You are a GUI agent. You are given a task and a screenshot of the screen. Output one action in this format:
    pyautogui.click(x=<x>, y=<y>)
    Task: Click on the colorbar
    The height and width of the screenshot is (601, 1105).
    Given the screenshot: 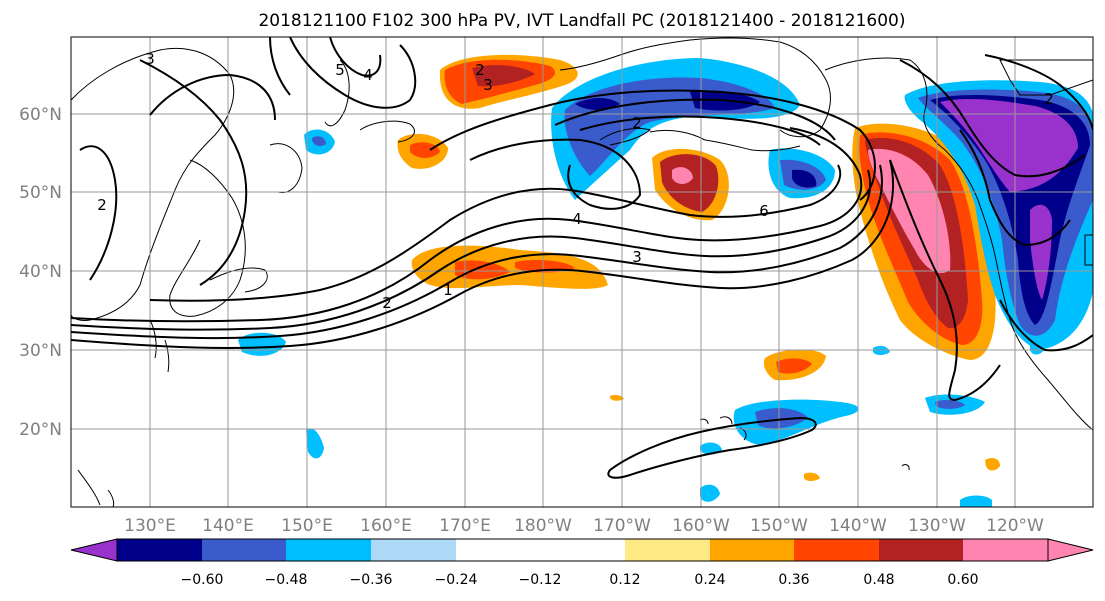 What is the action you would take?
    pyautogui.click(x=582, y=550)
    